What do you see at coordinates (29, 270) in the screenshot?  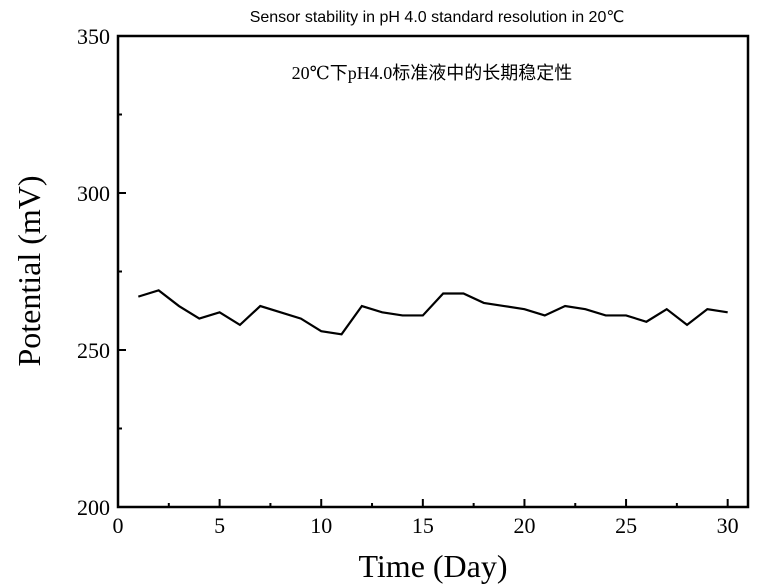 I see `y-axis-label: Potential (mV)` at bounding box center [29, 270].